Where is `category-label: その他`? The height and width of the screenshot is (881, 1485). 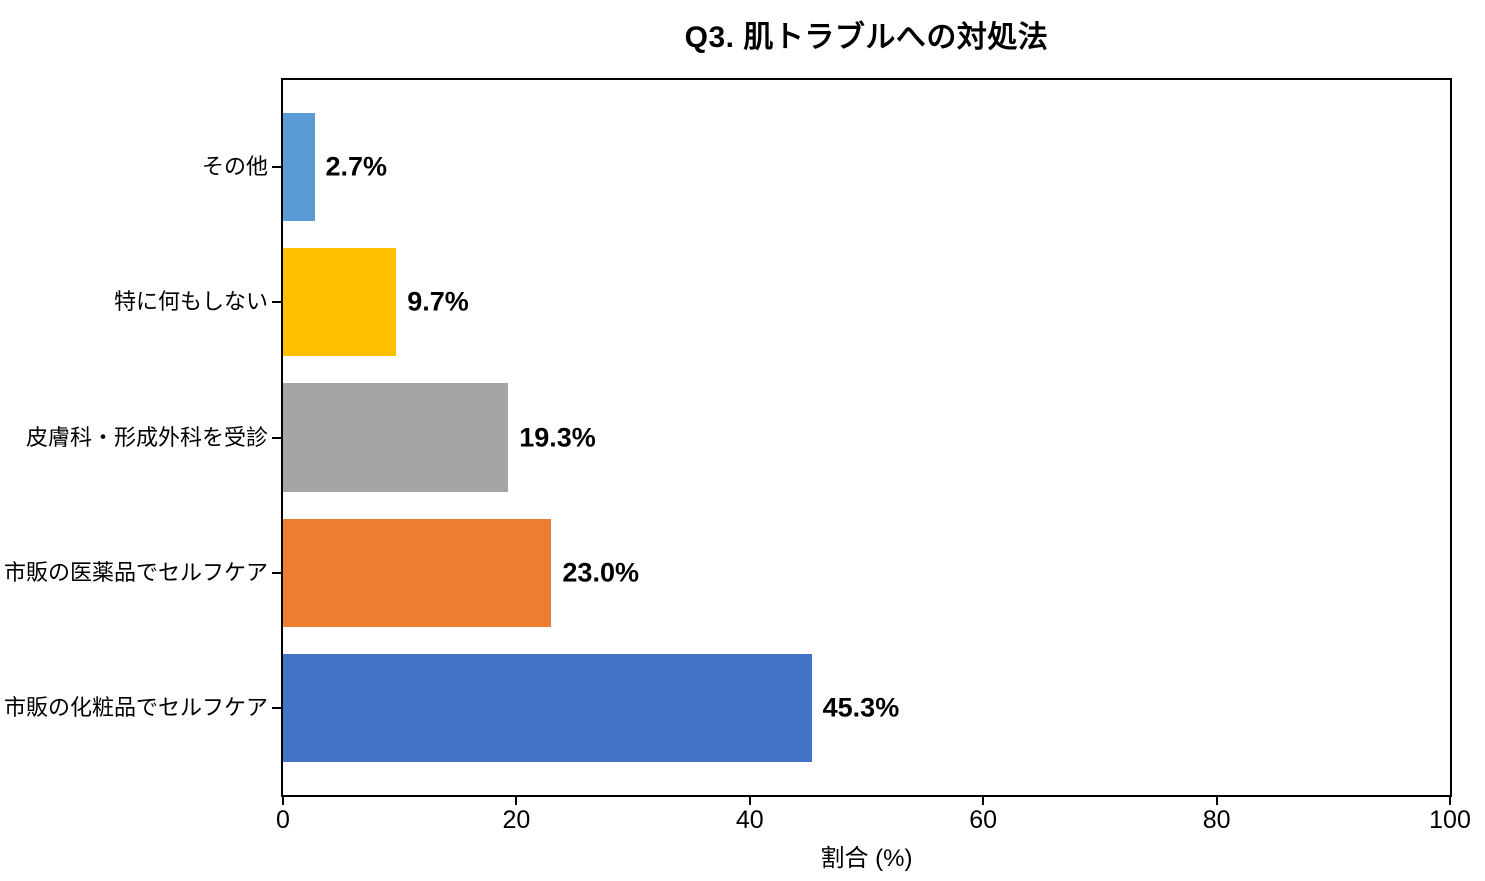 category-label: その他 is located at coordinates (234, 166).